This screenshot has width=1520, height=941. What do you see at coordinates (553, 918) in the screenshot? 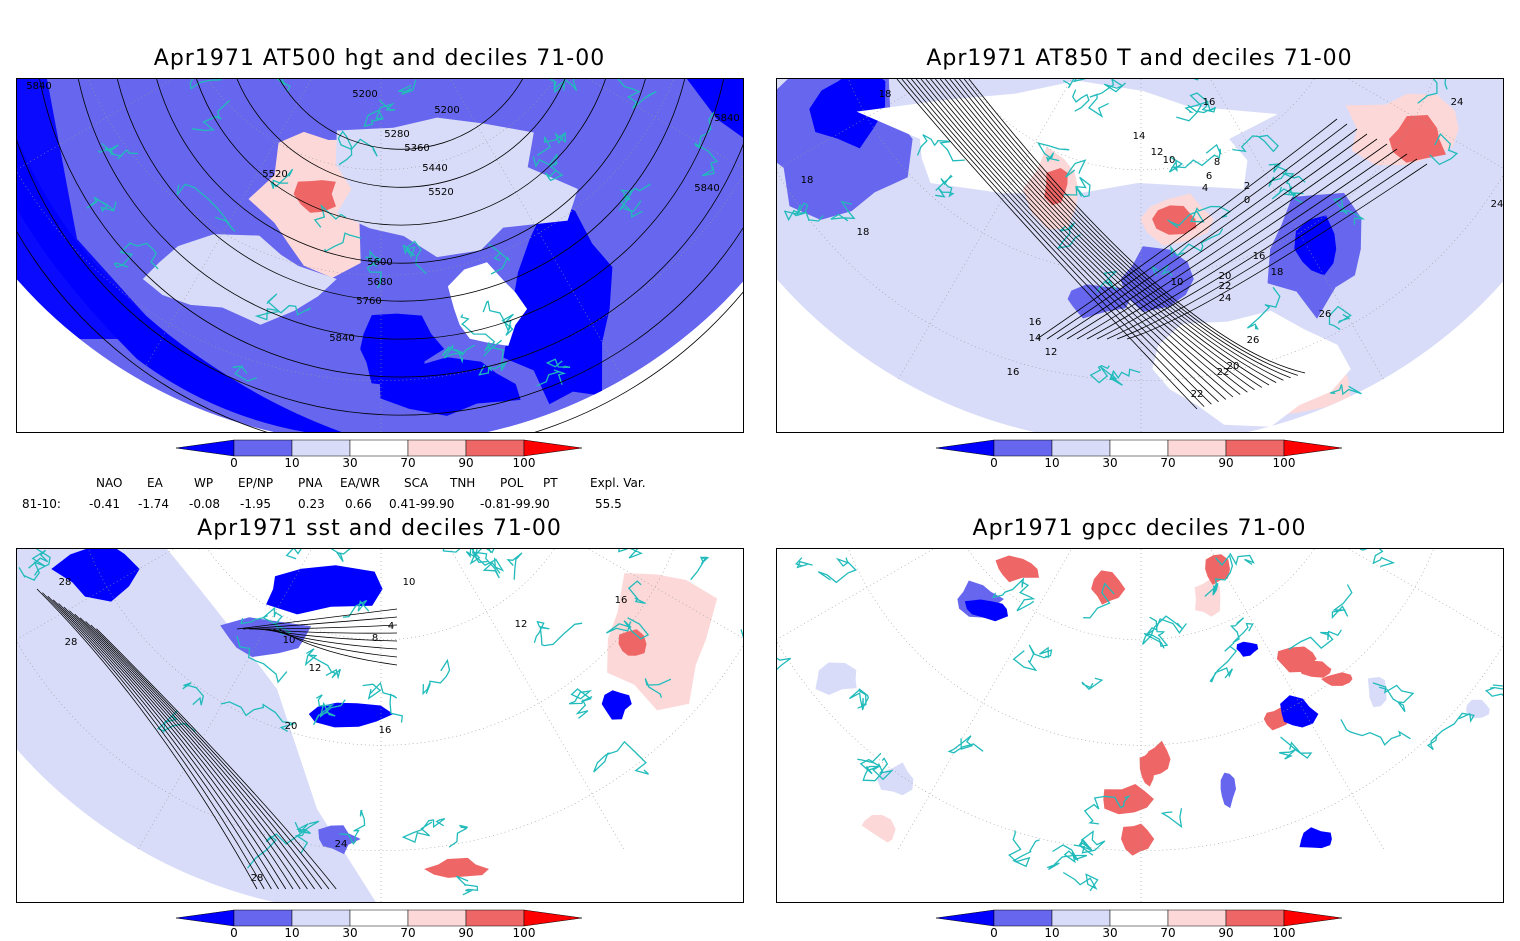
I see `colorbar-arrow-right` at bounding box center [553, 918].